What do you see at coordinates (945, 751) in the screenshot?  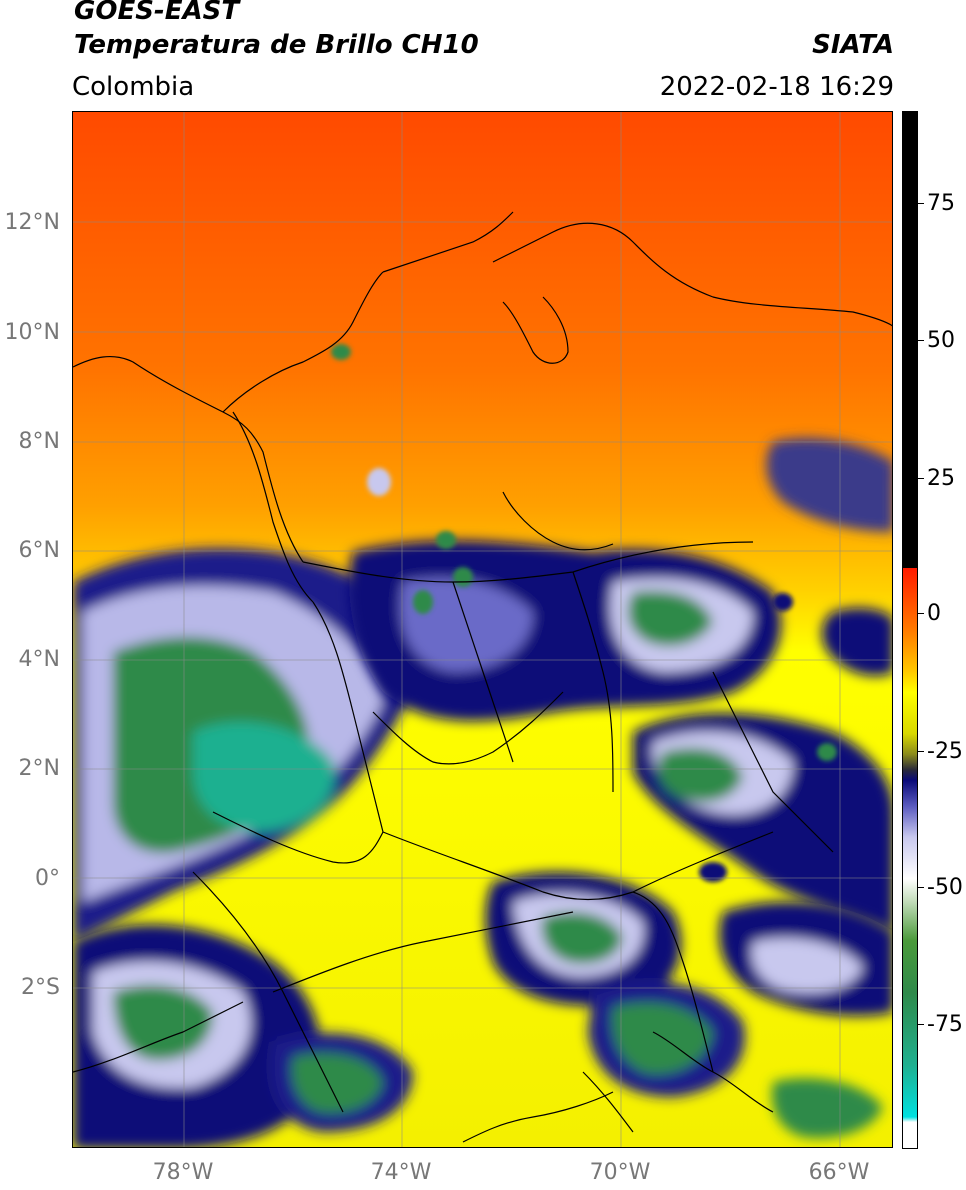 I see `colorbar-label-neg25: -25` at bounding box center [945, 751].